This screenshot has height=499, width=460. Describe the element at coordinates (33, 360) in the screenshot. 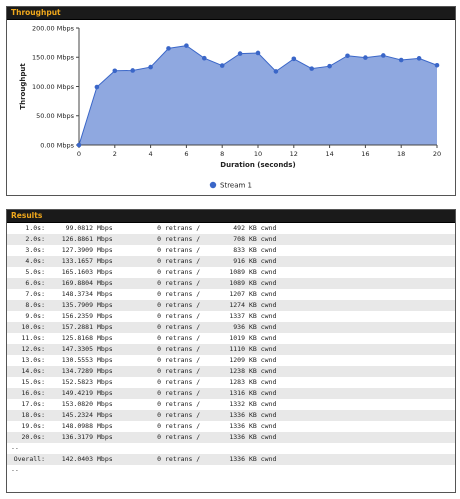

I see `row-time: 13.0s:` at that location.